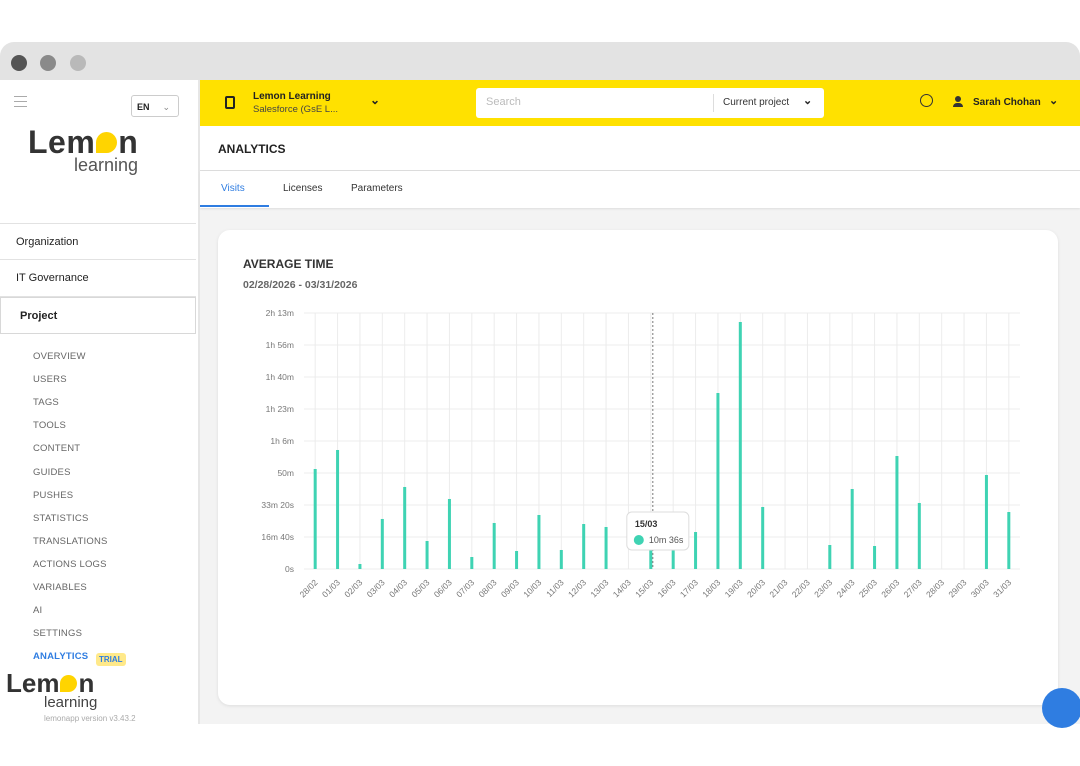 Image resolution: width=1080 pixels, height=766 pixels. I want to click on x-tick-label: 16/03, so click(666, 588).